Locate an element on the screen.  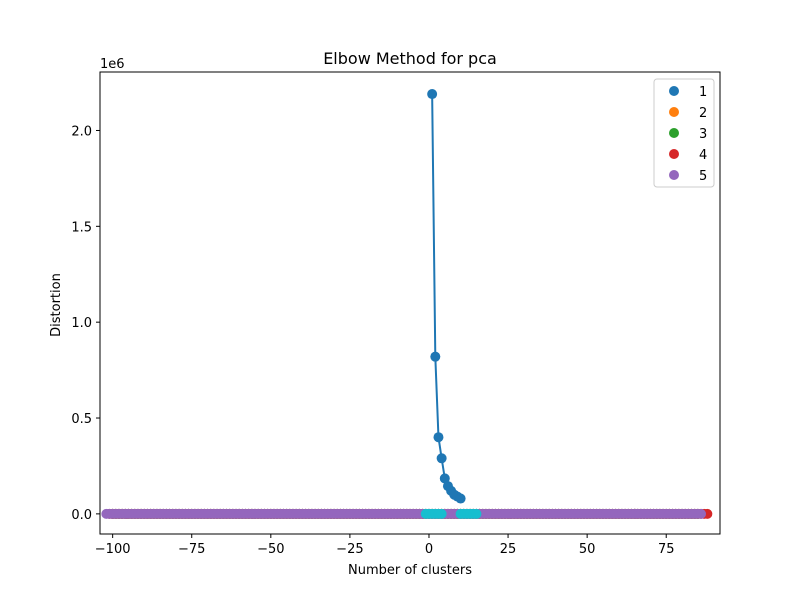
legend-label-5: 5 is located at coordinates (703, 176).